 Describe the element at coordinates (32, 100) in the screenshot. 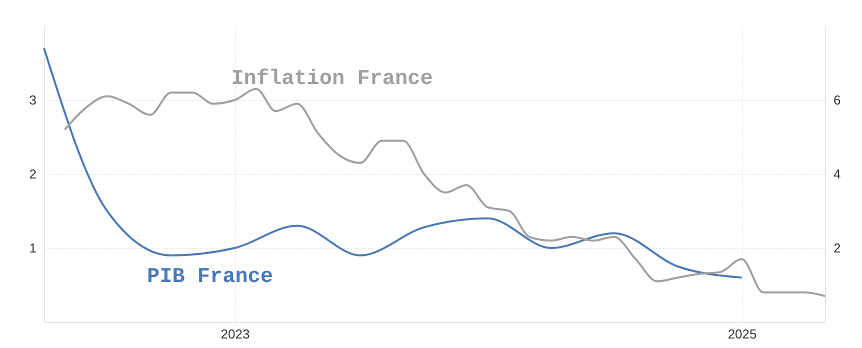

I see `y-tick-label: 3` at that location.